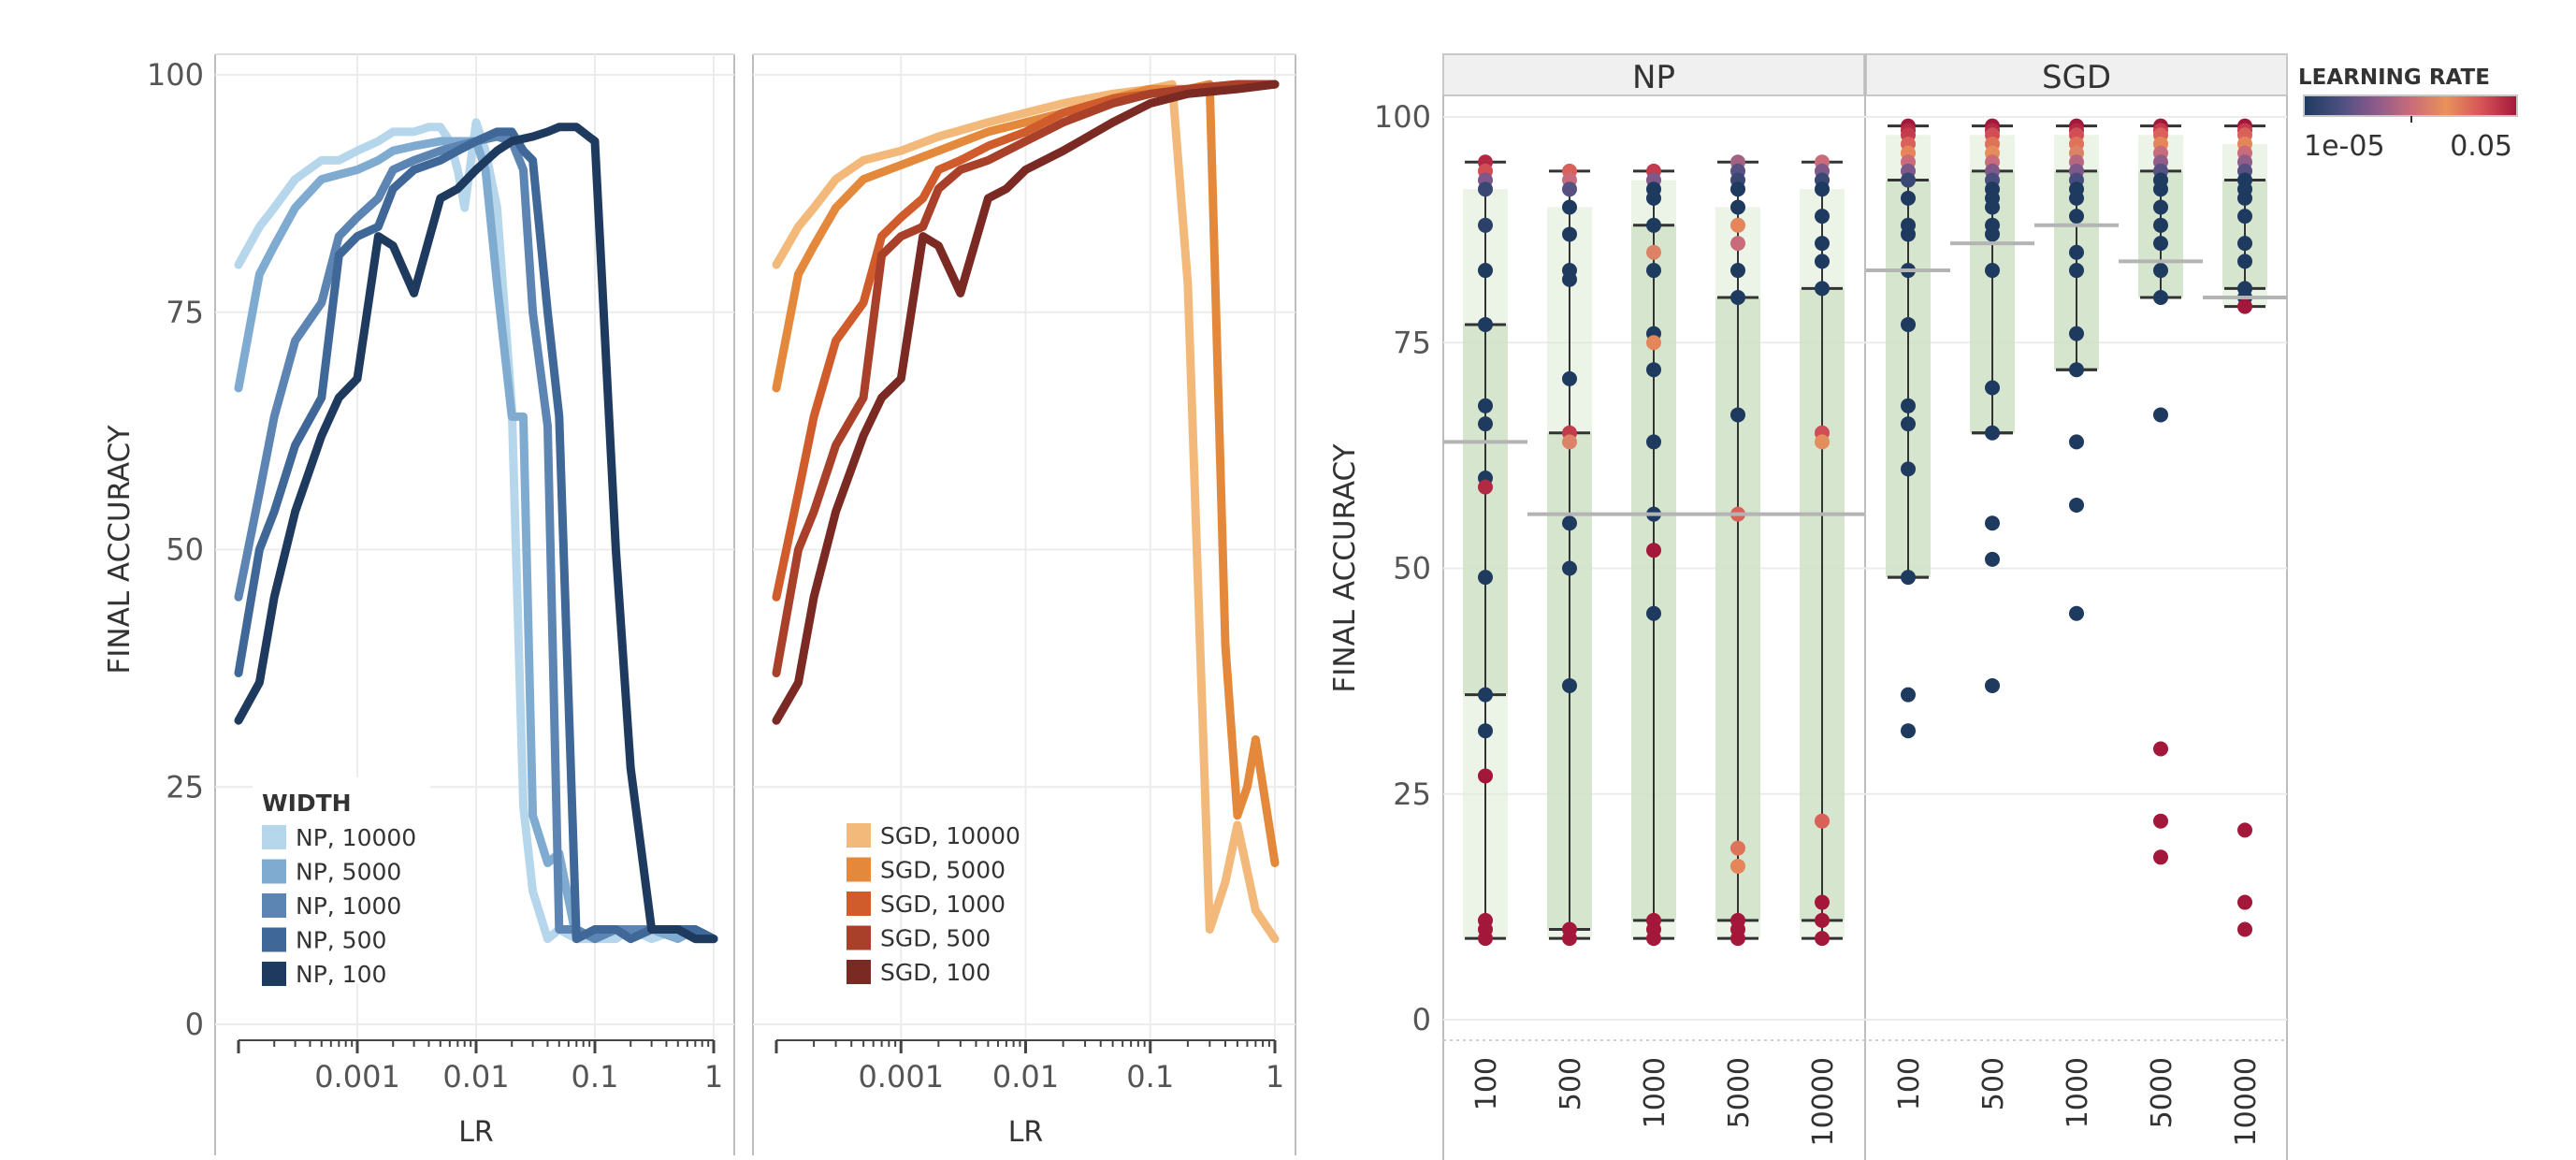 Image resolution: width=2576 pixels, height=1160 pixels. Describe the element at coordinates (2410, 105) in the screenshot. I see `colorbar-gradient` at that location.